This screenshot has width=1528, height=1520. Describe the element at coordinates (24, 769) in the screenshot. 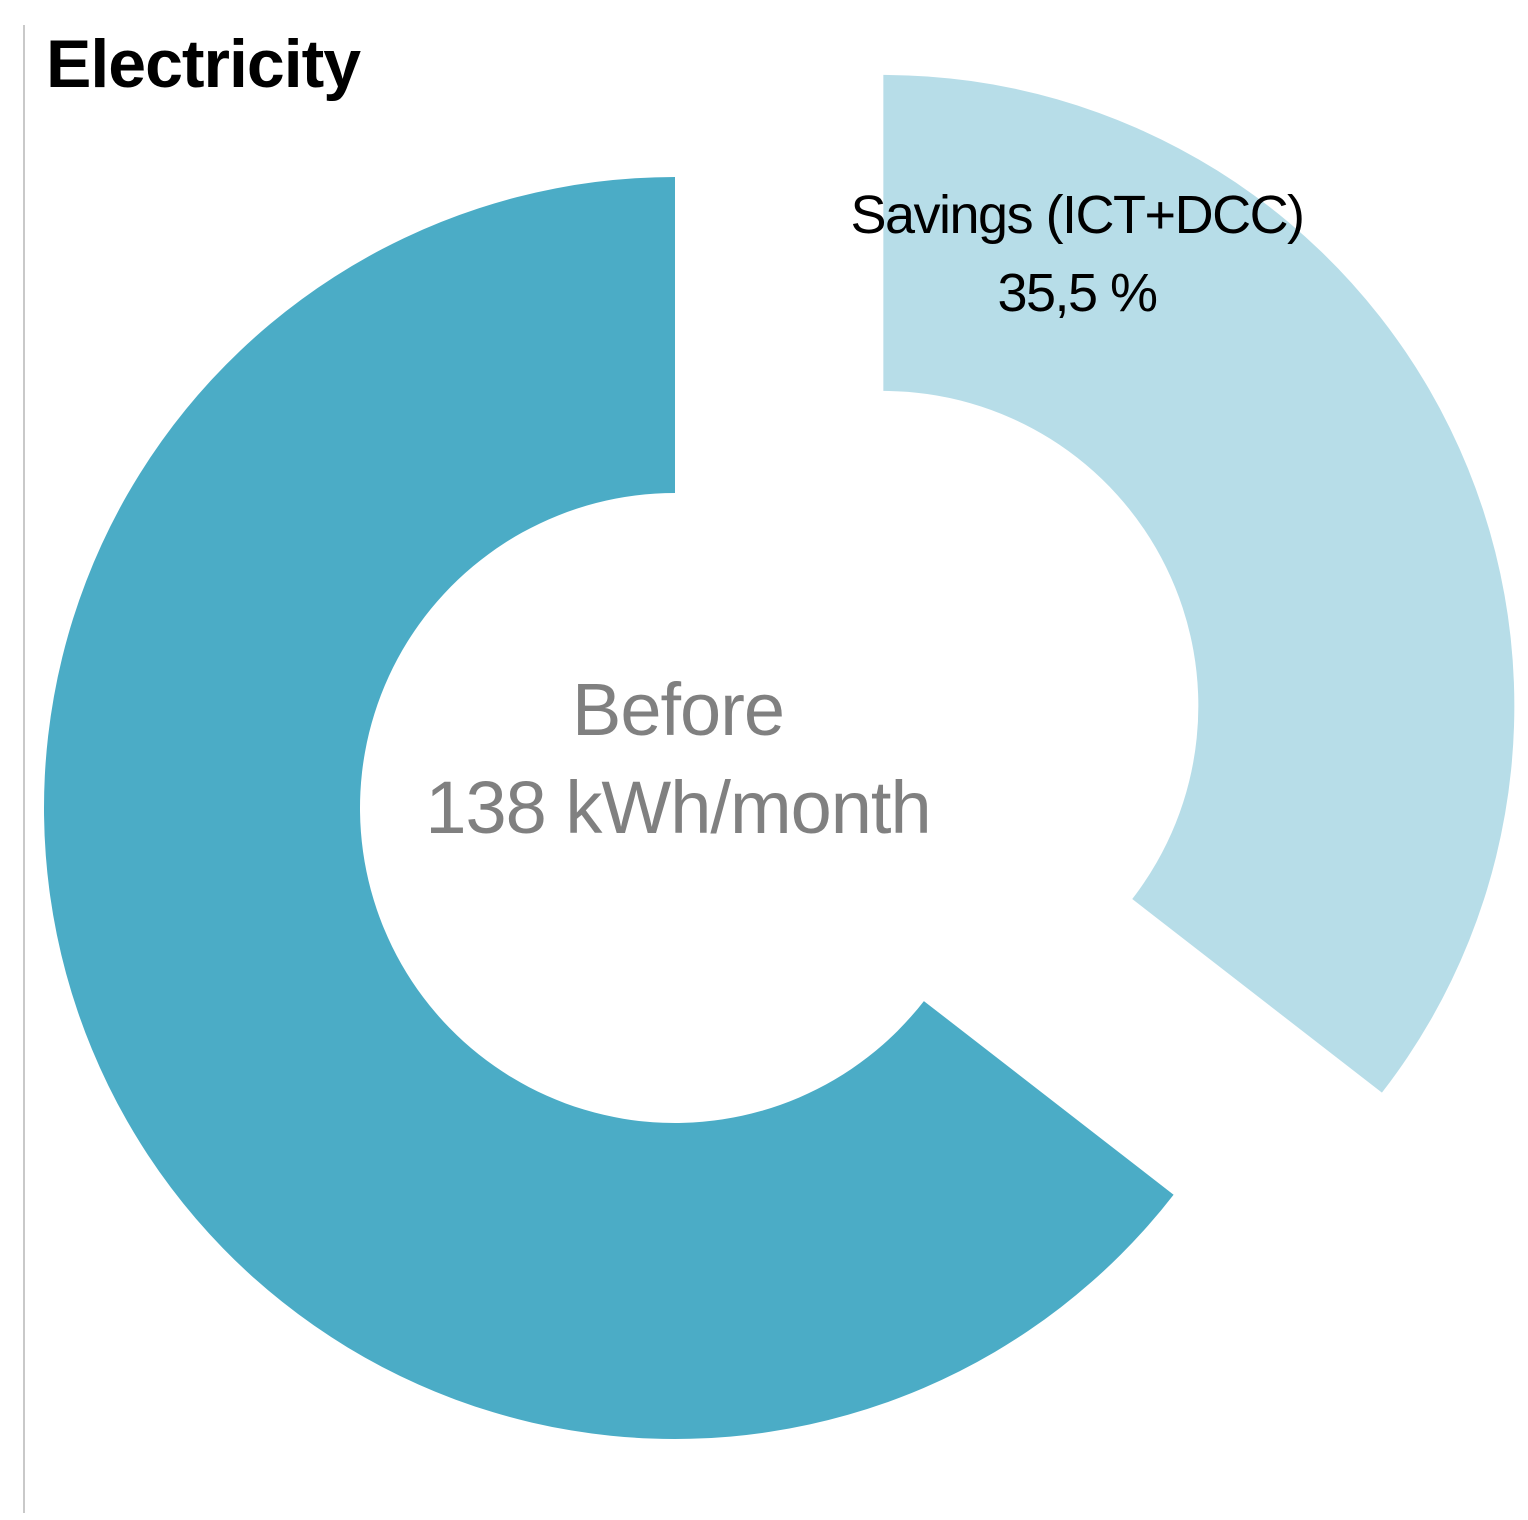

I see `left-border-line` at that location.